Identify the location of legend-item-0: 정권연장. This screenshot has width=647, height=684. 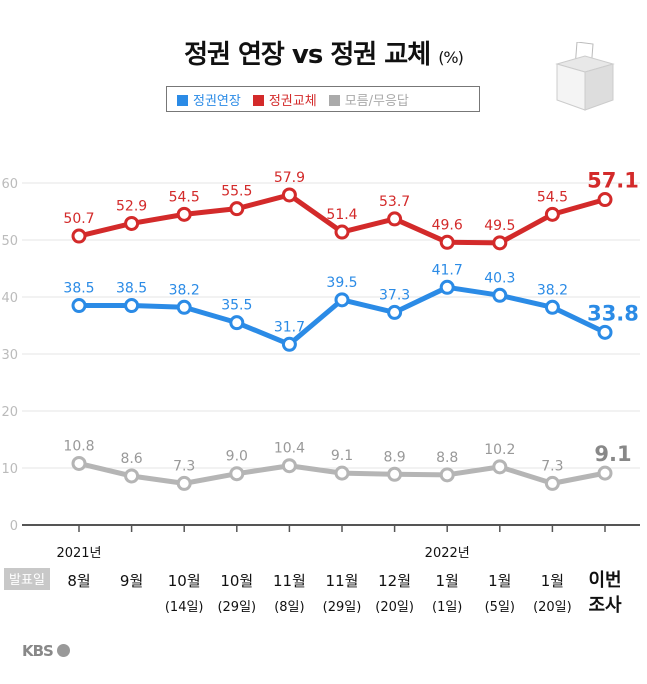
(209, 99).